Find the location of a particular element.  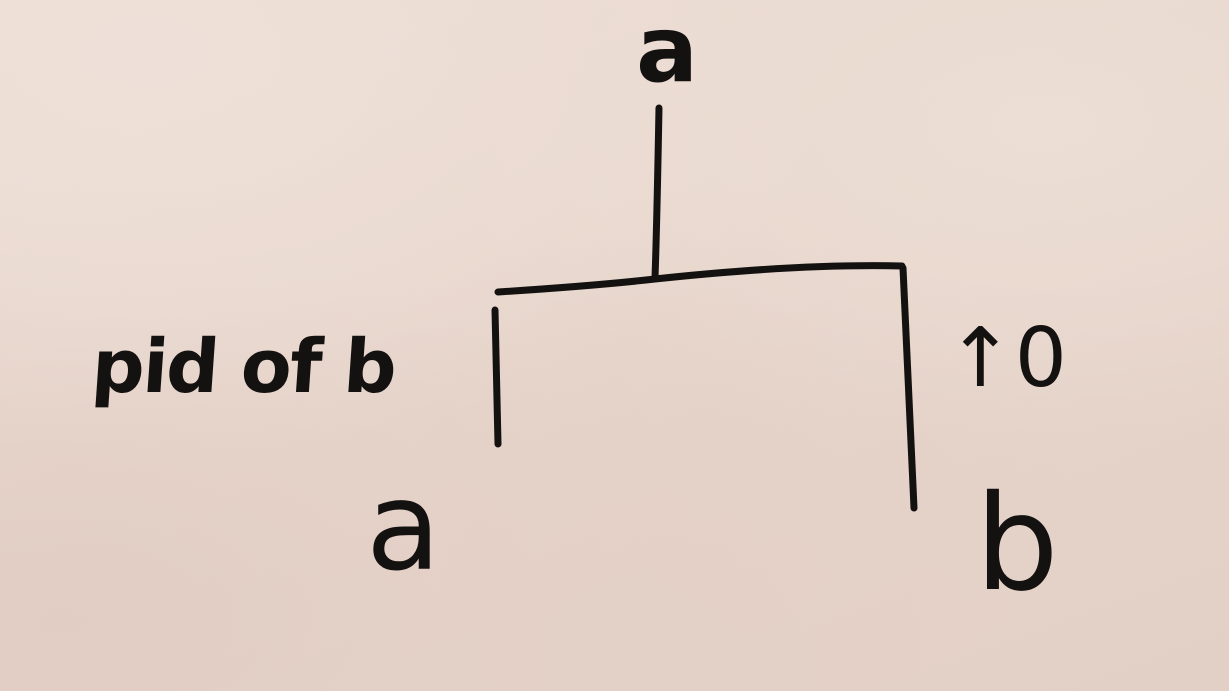

left-branch-line is located at coordinates (496, 377).